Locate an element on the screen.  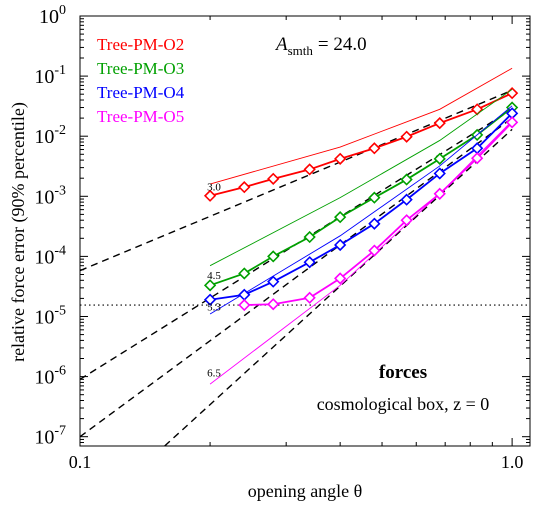
y-tick-label: 10⁻² is located at coordinates (50, 135).